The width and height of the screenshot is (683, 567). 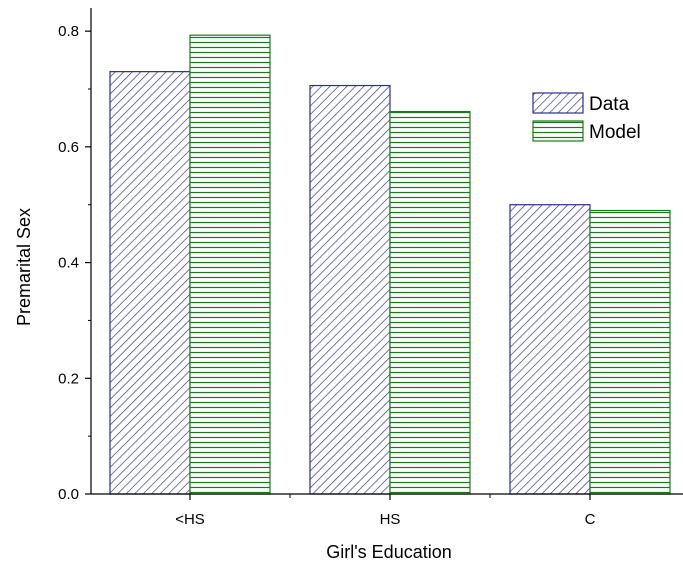 I want to click on y-tick-label: 0.4, so click(x=68, y=263).